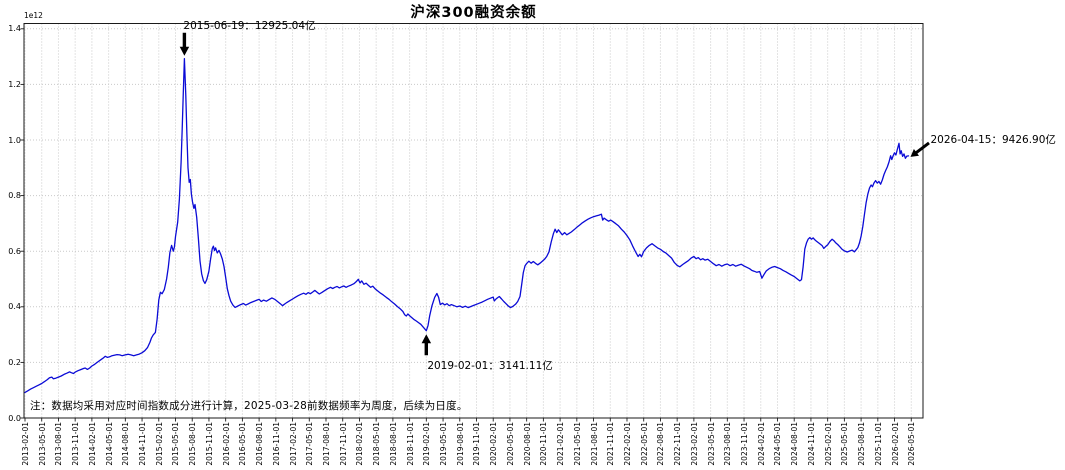  I want to click on x-tick-label: 2024-08-01, so click(795, 444).